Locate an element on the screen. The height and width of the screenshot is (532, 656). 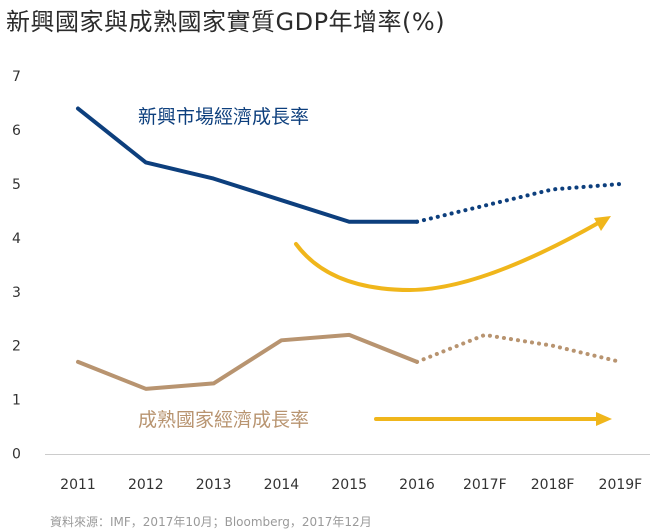
x-tick-label: 2017F is located at coordinates (485, 485).